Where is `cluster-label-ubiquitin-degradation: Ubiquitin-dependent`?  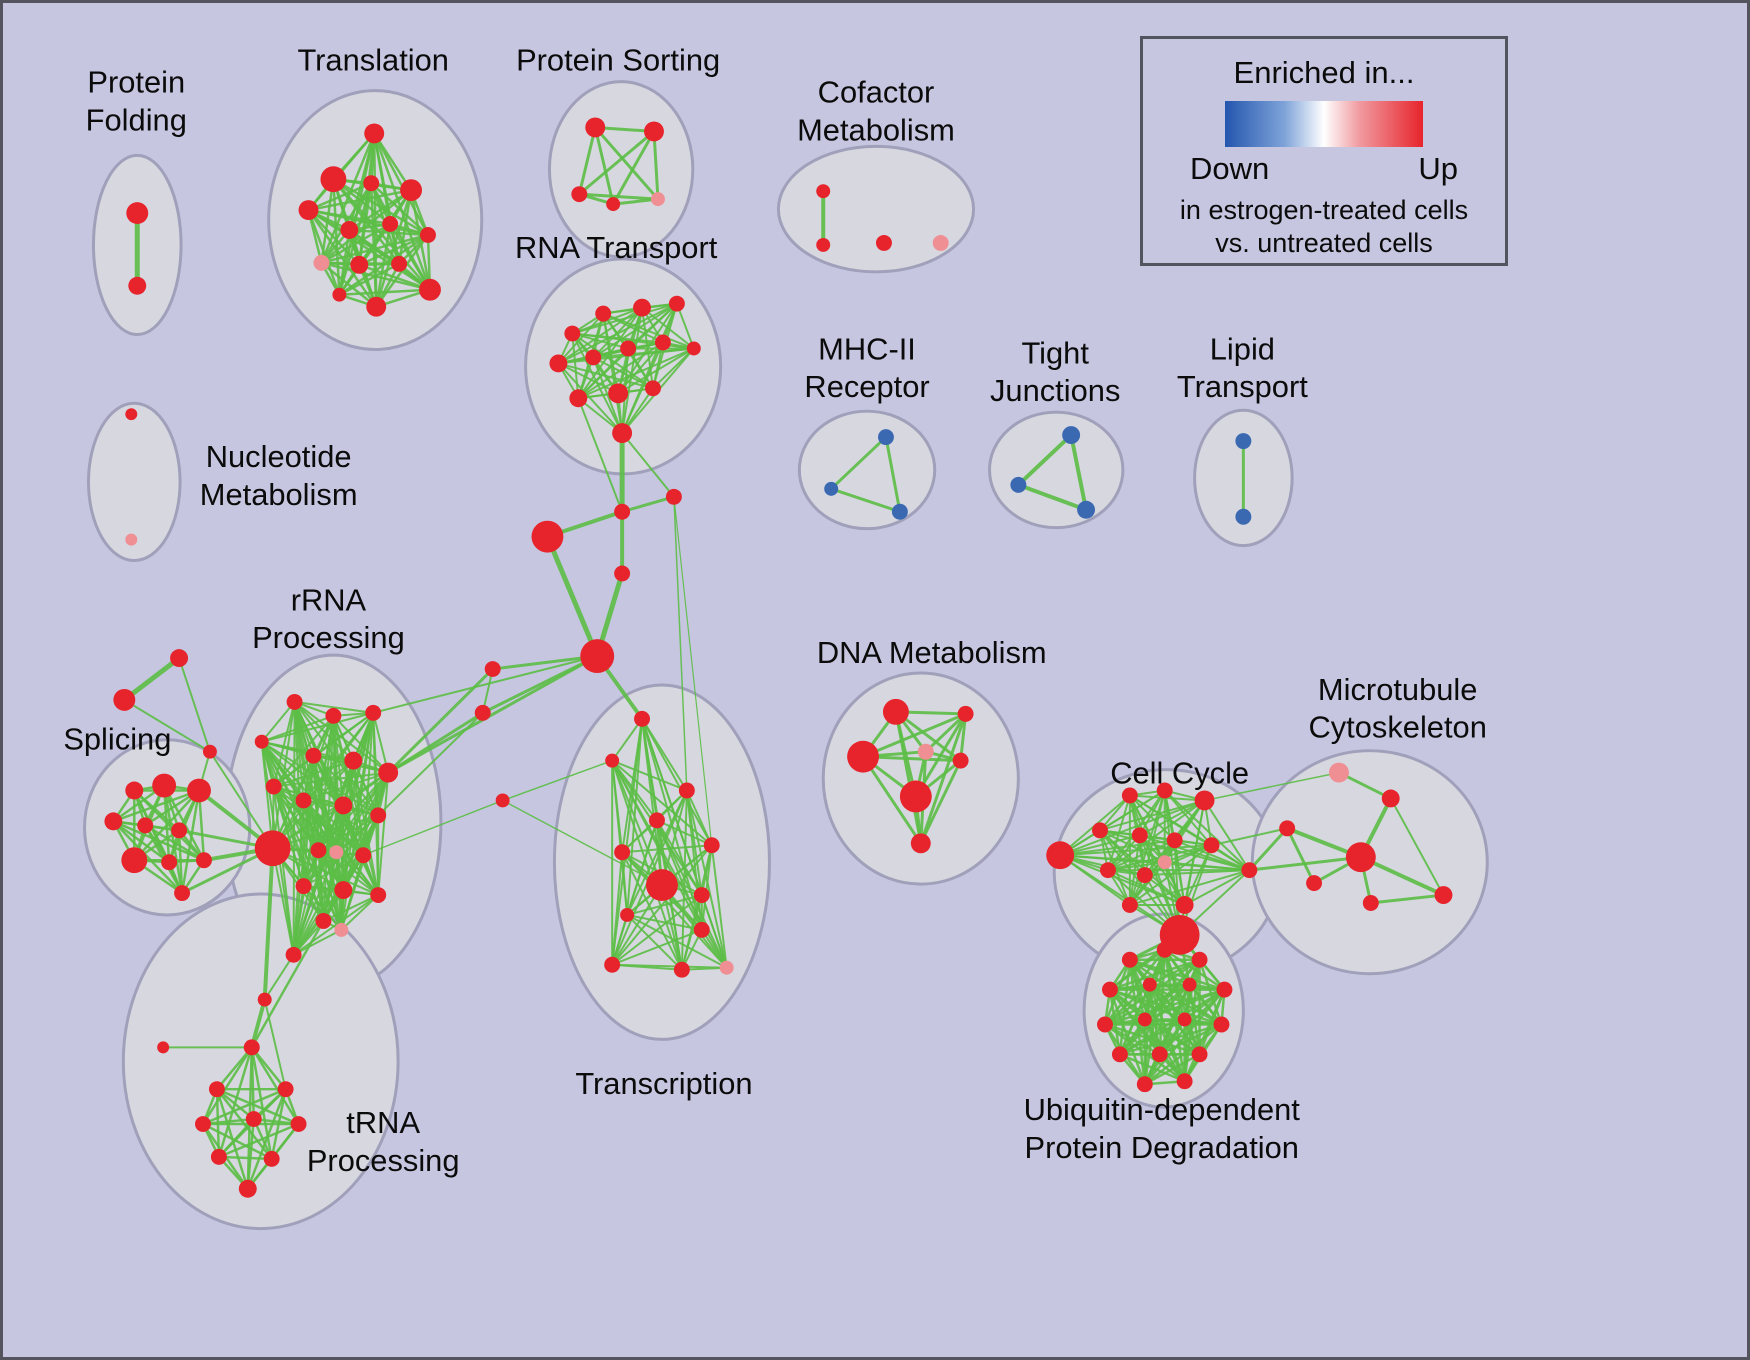
cluster-label-ubiquitin-degradation: Ubiquitin-dependent is located at coordinates (1162, 1109).